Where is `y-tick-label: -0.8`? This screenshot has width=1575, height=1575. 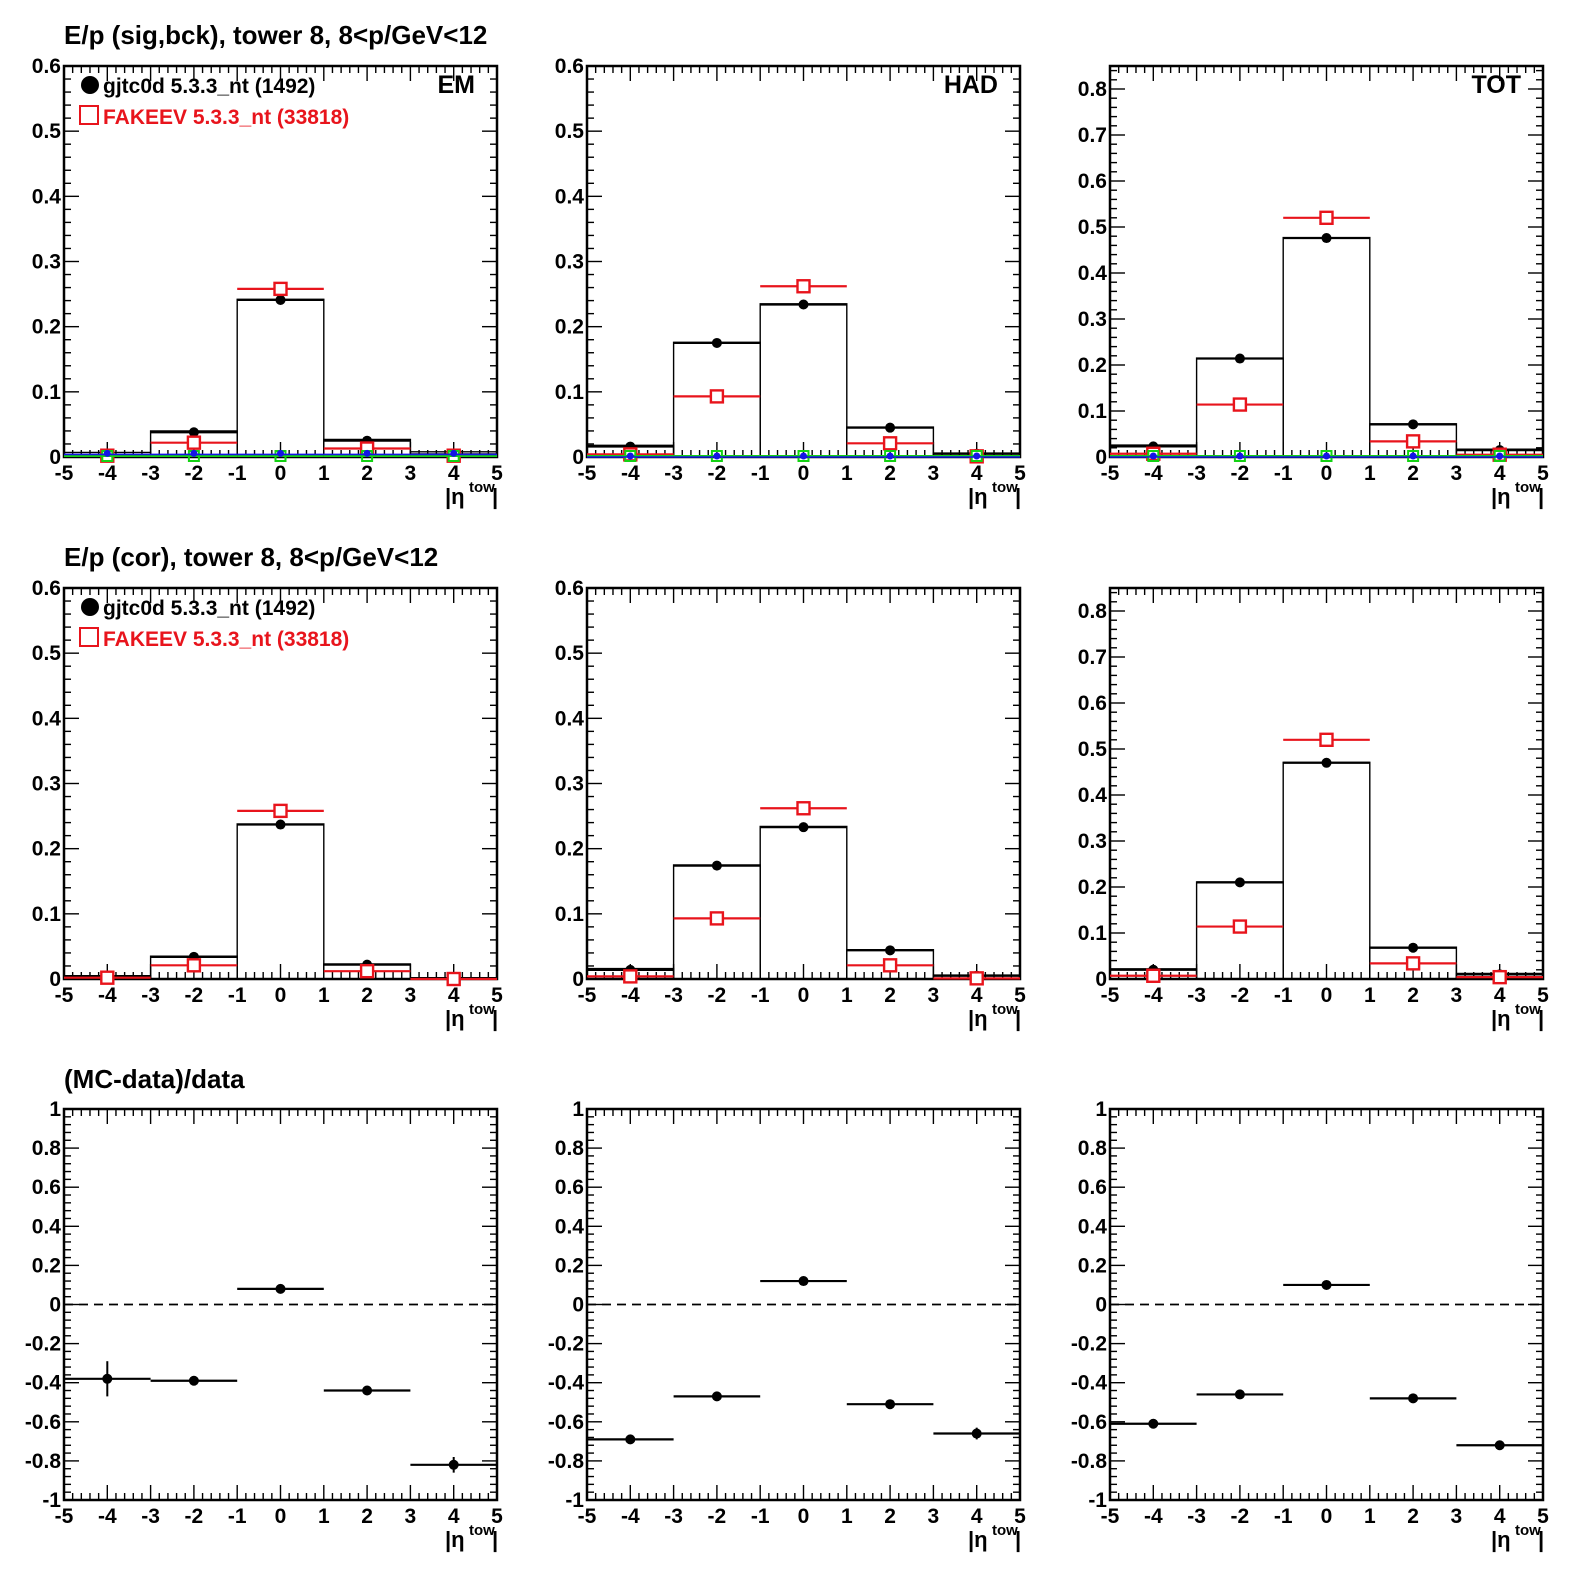 y-tick-label: -0.8 is located at coordinates (1089, 1461).